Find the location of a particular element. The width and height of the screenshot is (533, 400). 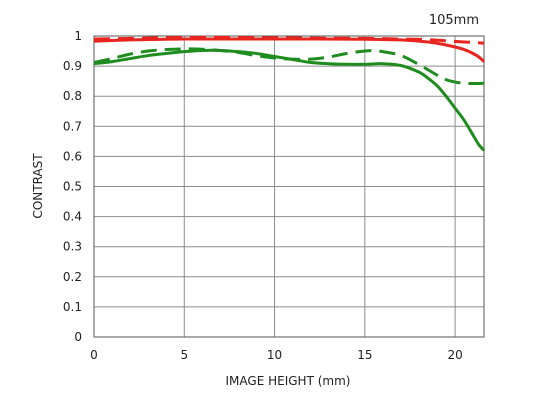

y-tick-label: 0.5 is located at coordinates (72, 187).